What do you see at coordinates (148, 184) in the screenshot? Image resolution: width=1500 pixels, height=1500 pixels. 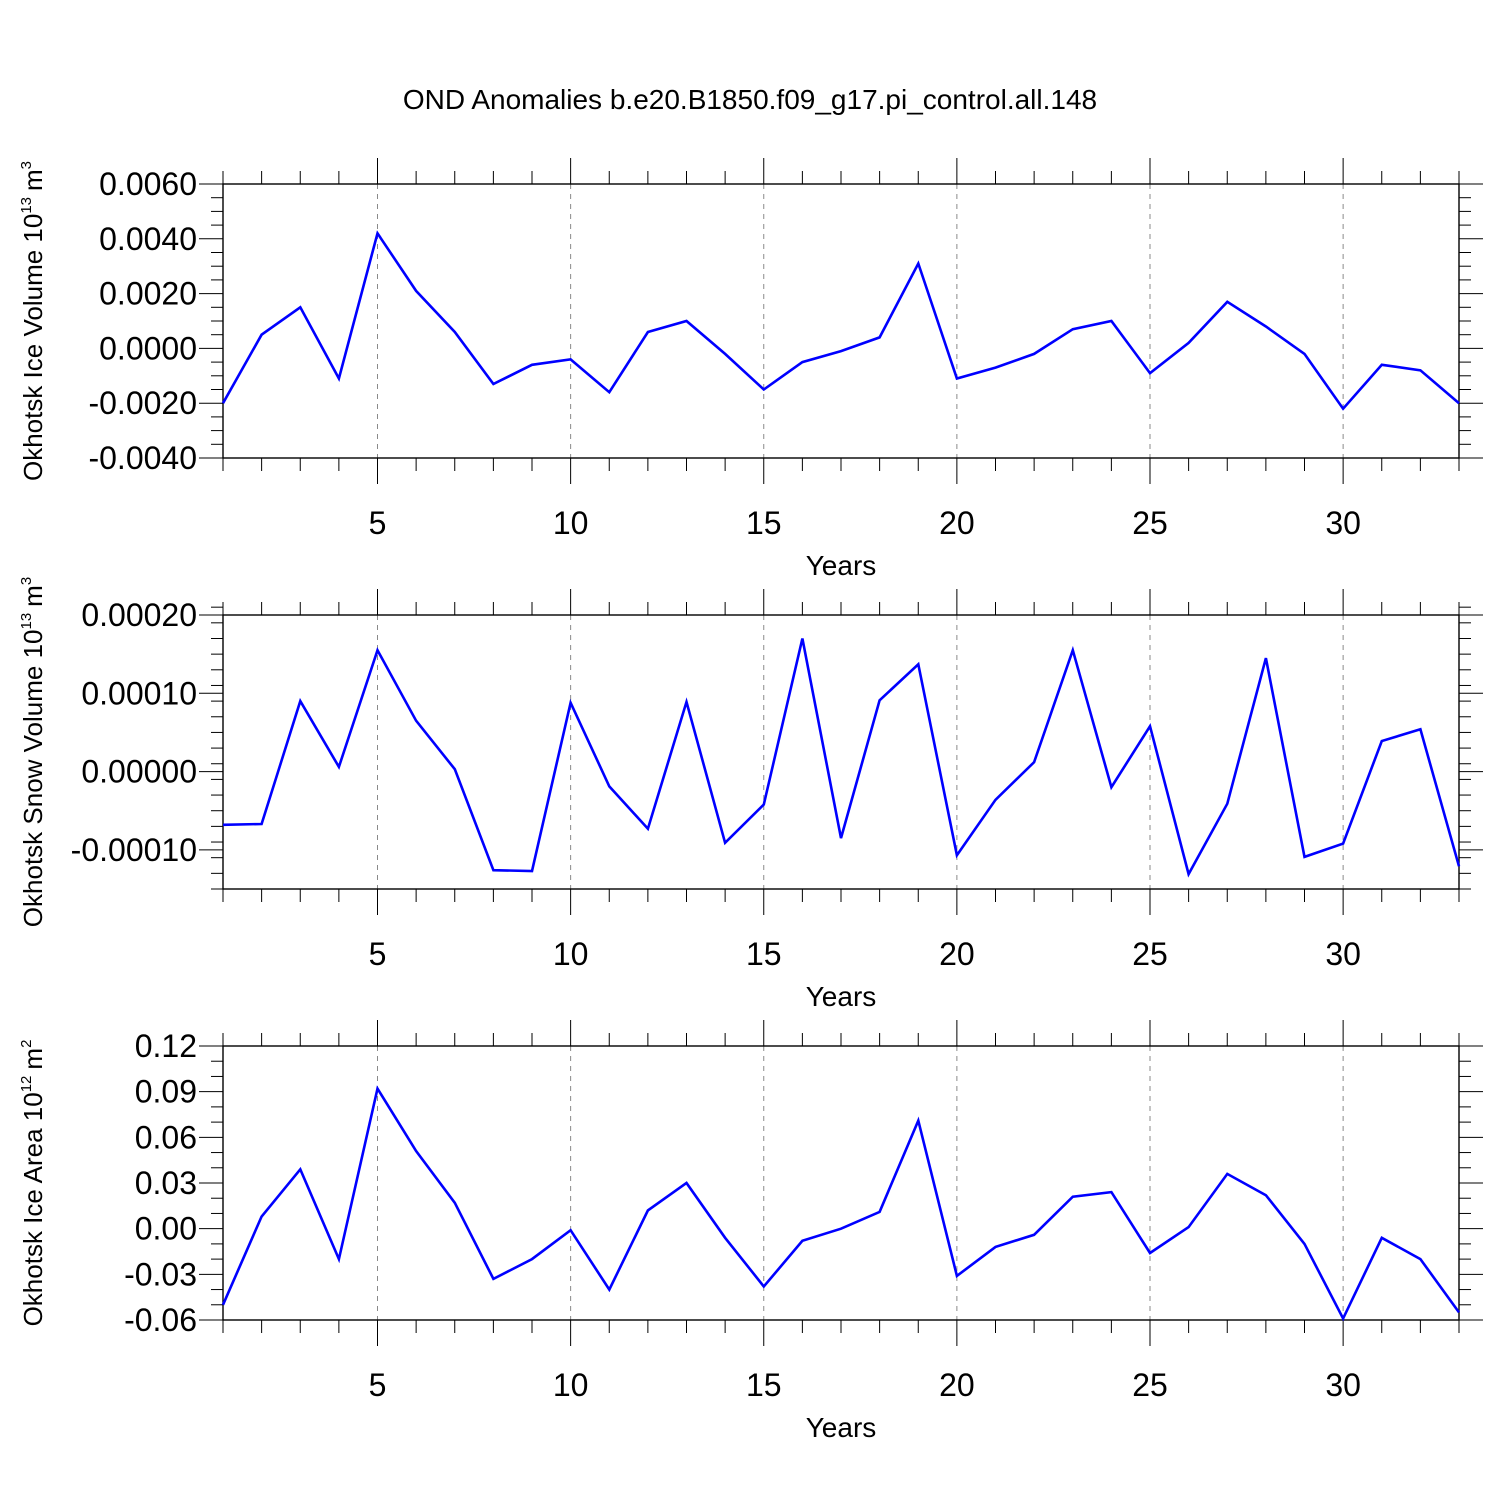 I see `y-tick-label: 0.0060` at bounding box center [148, 184].